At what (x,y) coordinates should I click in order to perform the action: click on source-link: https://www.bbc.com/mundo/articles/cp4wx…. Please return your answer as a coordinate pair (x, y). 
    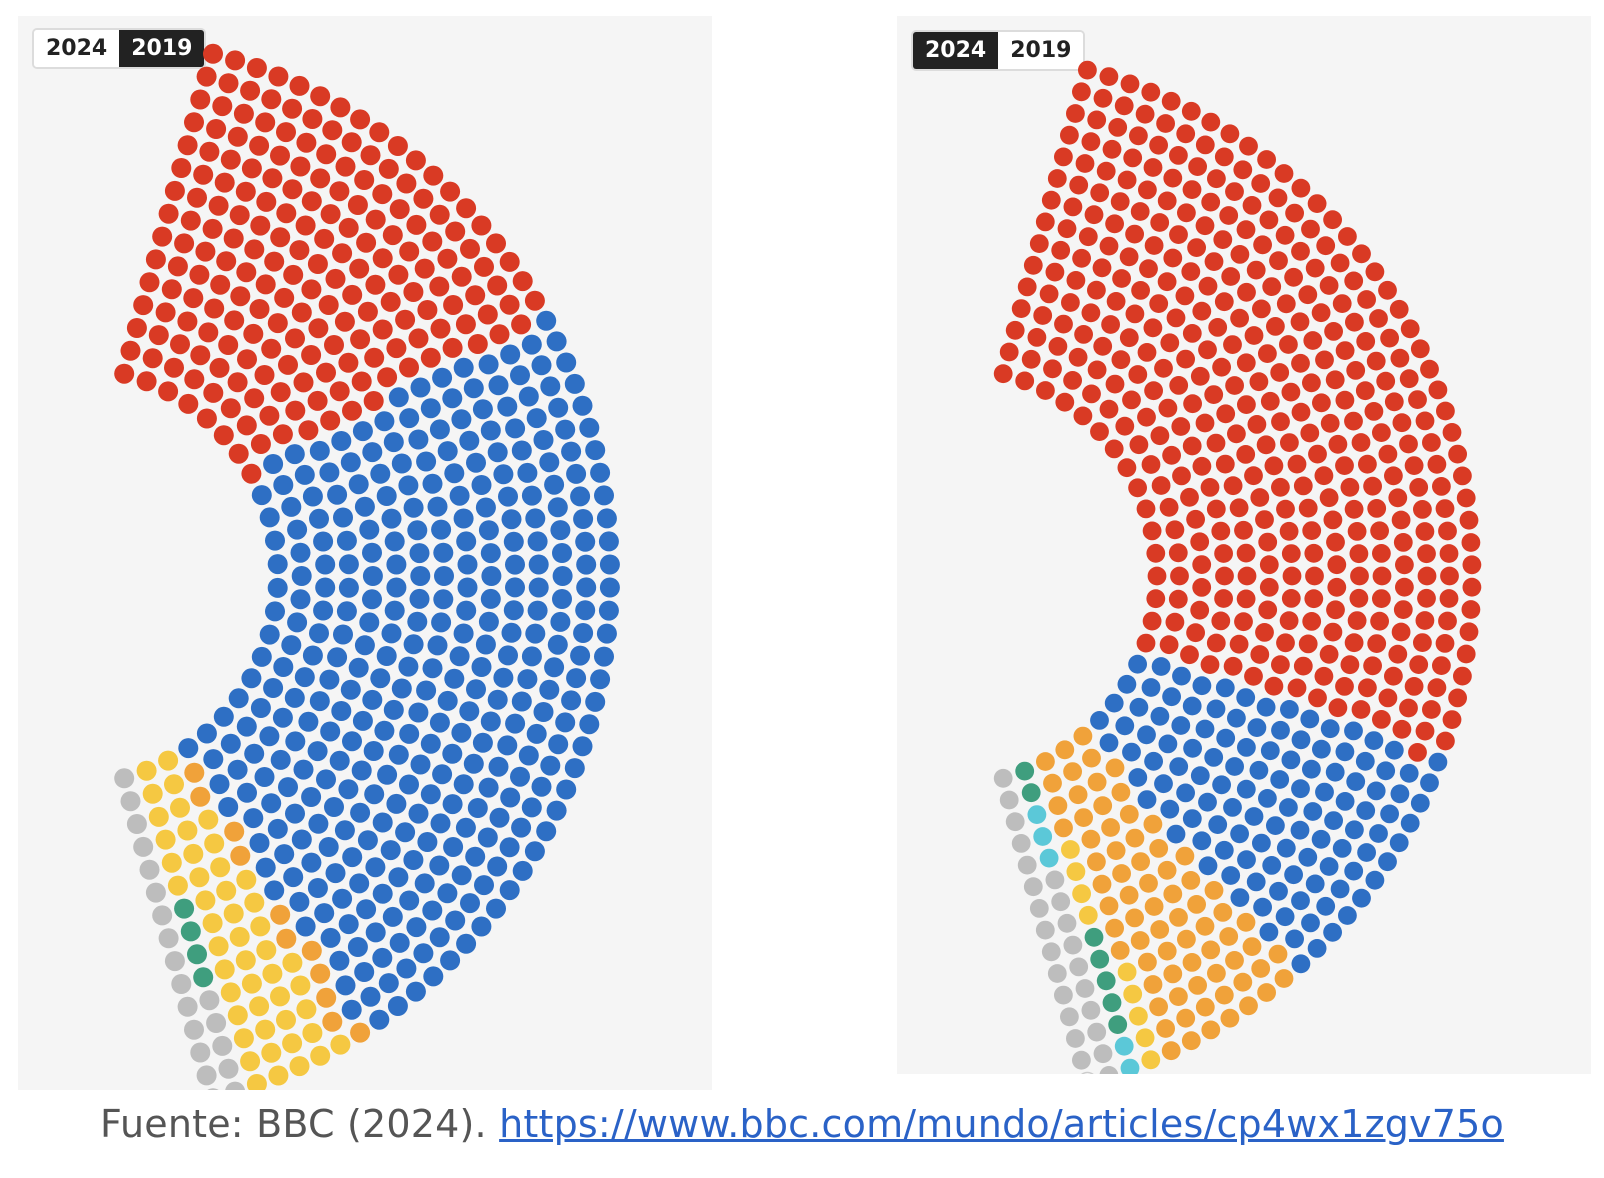
    Looking at the image, I should click on (1001, 1124).